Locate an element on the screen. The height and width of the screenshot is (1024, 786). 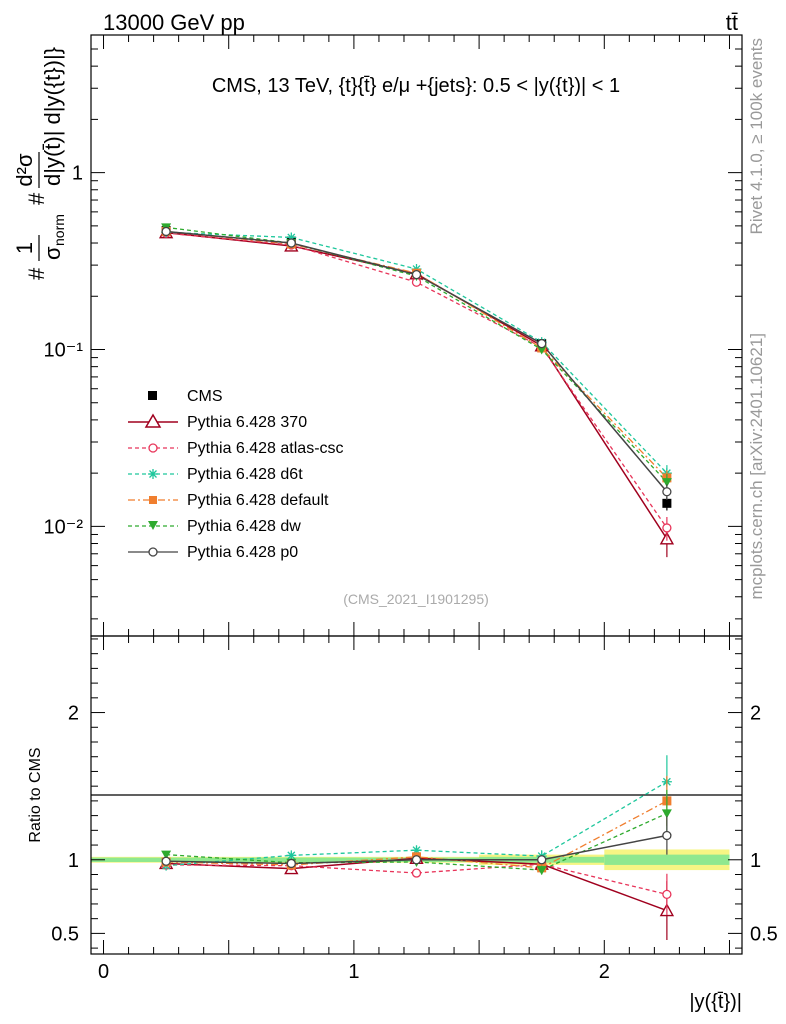
ylabel-sigma: σ is located at coordinates (52, 253).